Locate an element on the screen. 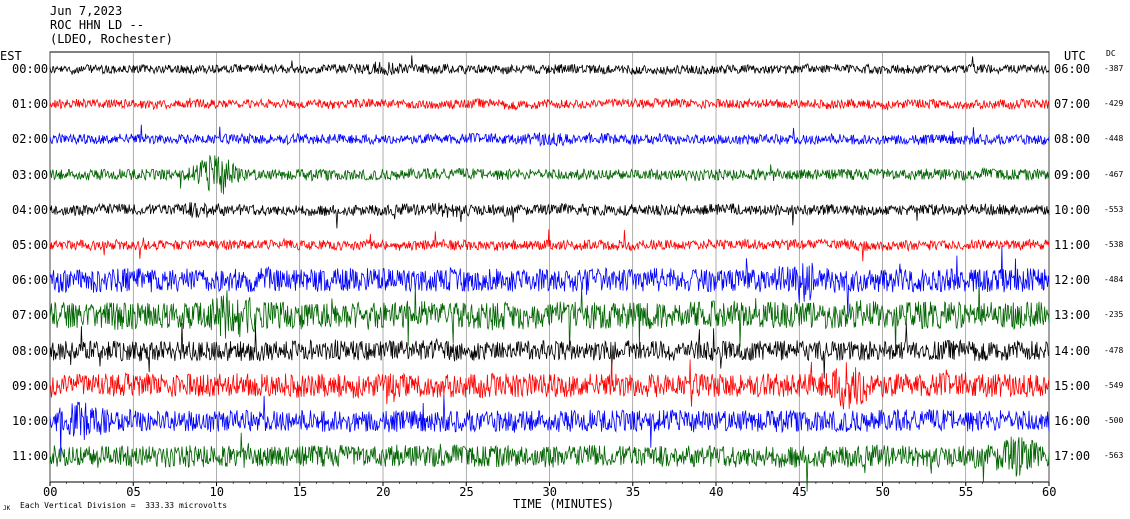 The width and height of the screenshot is (1130, 519). utc-hour-label: 12:00 is located at coordinates (1072, 280).